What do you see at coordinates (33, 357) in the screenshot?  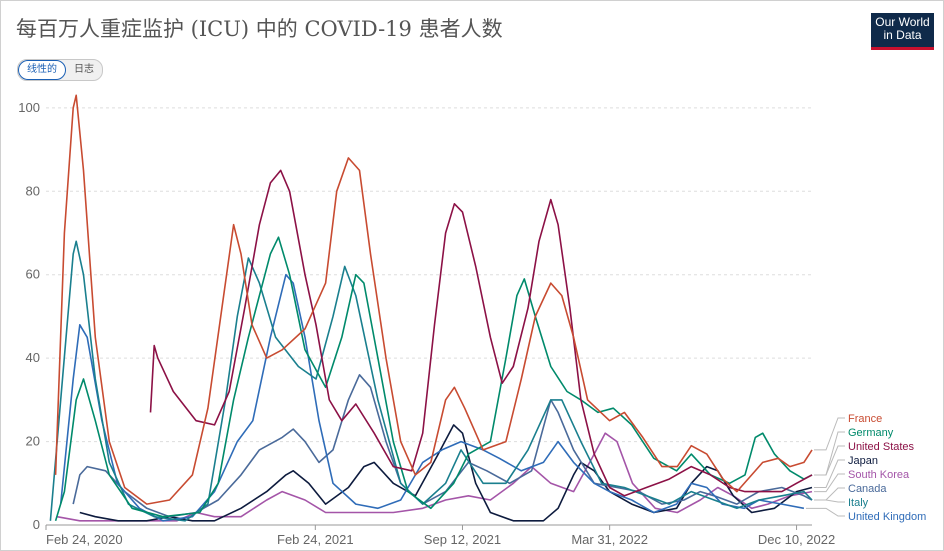 I see `y-tick-label: 40` at bounding box center [33, 357].